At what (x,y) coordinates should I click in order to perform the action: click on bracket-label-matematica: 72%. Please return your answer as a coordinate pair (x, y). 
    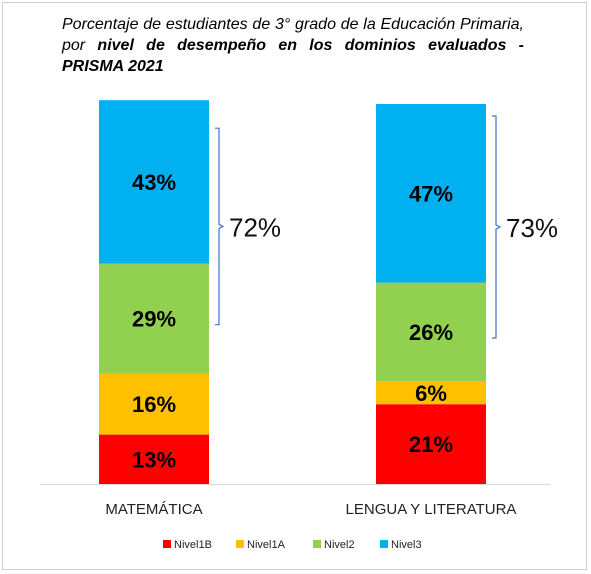
    Looking at the image, I should click on (255, 227).